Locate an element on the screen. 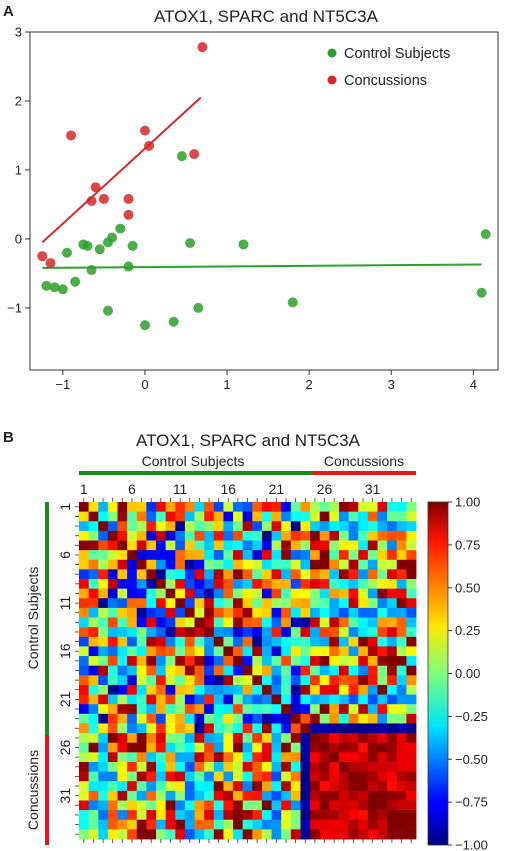 The height and width of the screenshot is (851, 510). top-tick-label: 21 is located at coordinates (277, 489).